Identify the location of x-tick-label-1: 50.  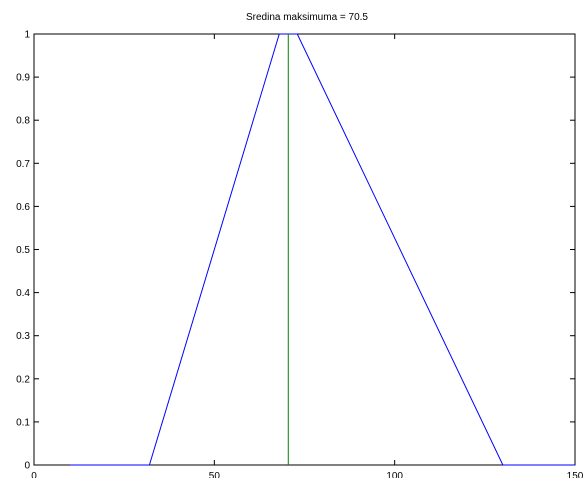
(215, 474).